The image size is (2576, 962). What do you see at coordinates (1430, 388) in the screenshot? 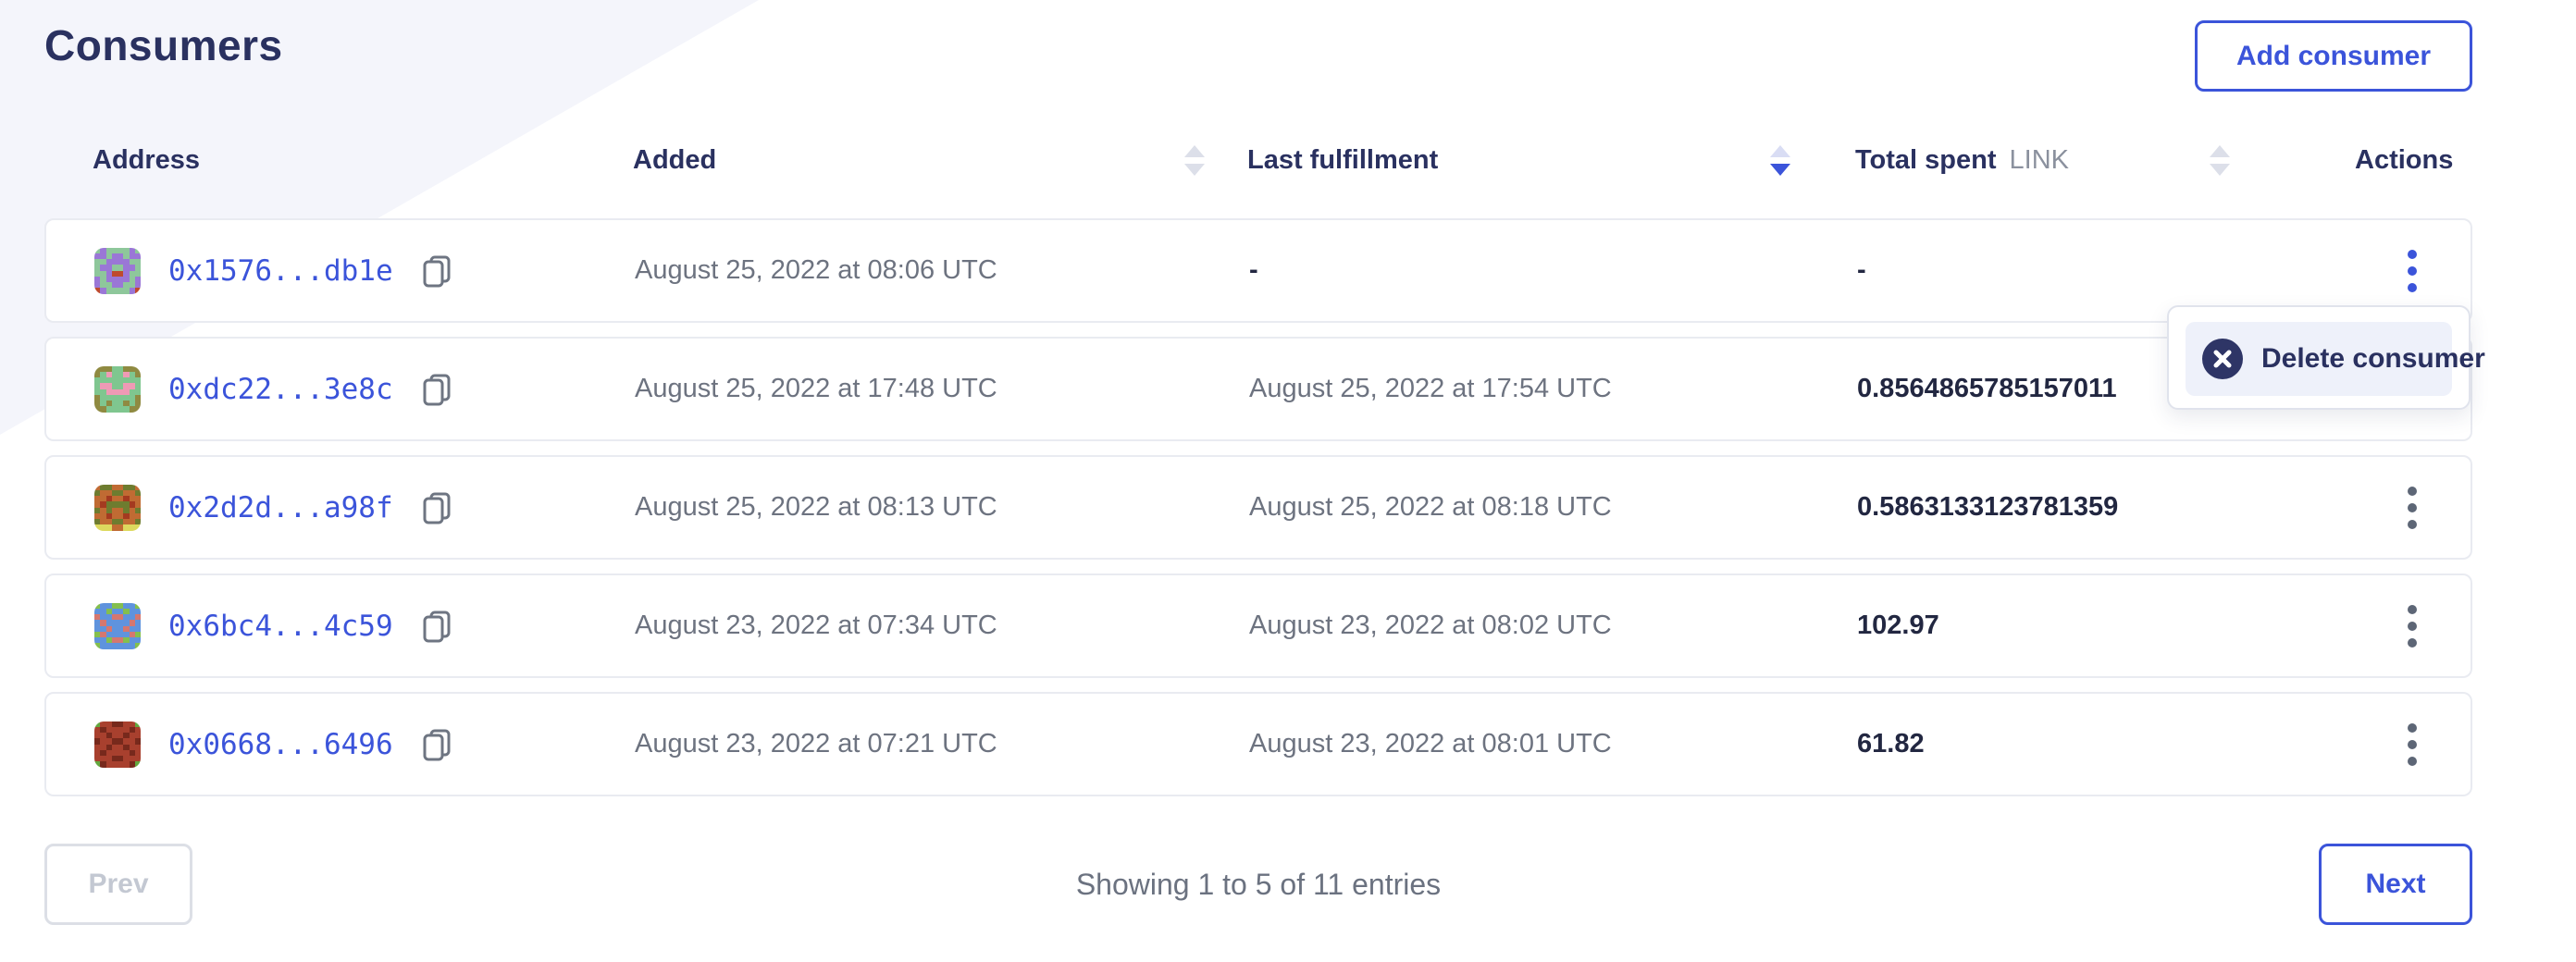
I see `last-fulfillment-value: August 25, 2022 at 17:54 UTC` at bounding box center [1430, 388].